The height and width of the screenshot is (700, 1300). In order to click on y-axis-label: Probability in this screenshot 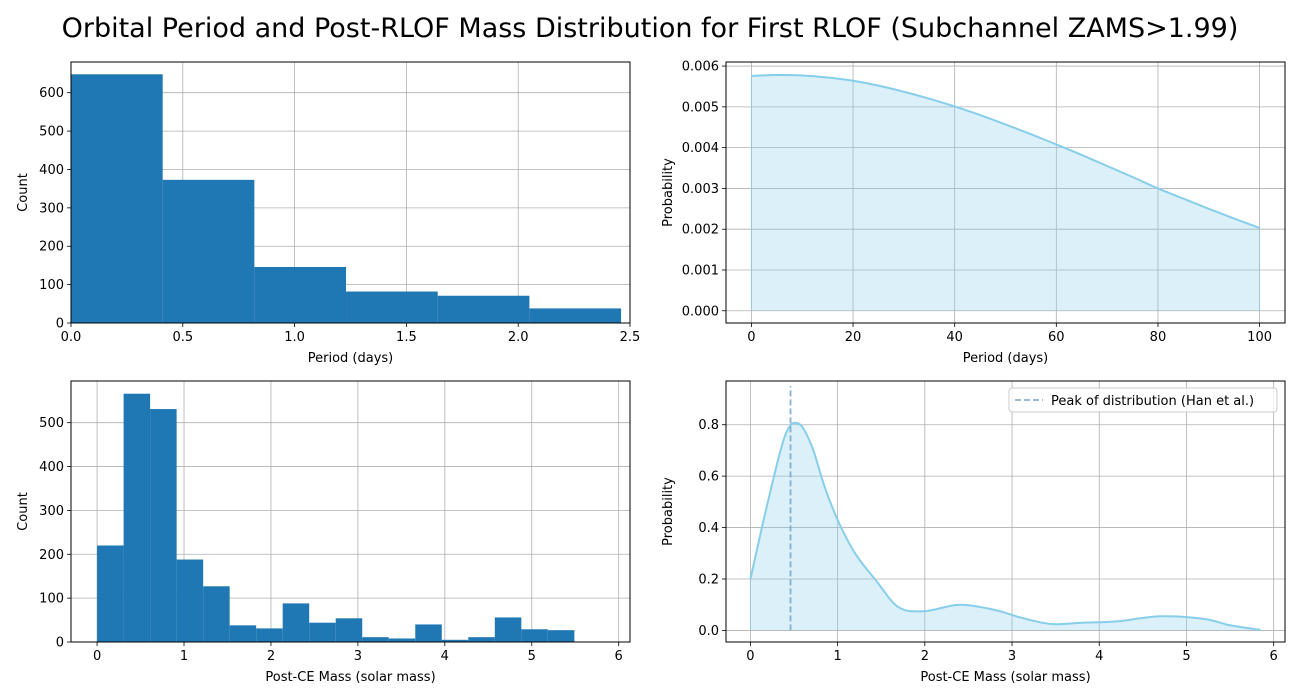, I will do `click(668, 511)`.